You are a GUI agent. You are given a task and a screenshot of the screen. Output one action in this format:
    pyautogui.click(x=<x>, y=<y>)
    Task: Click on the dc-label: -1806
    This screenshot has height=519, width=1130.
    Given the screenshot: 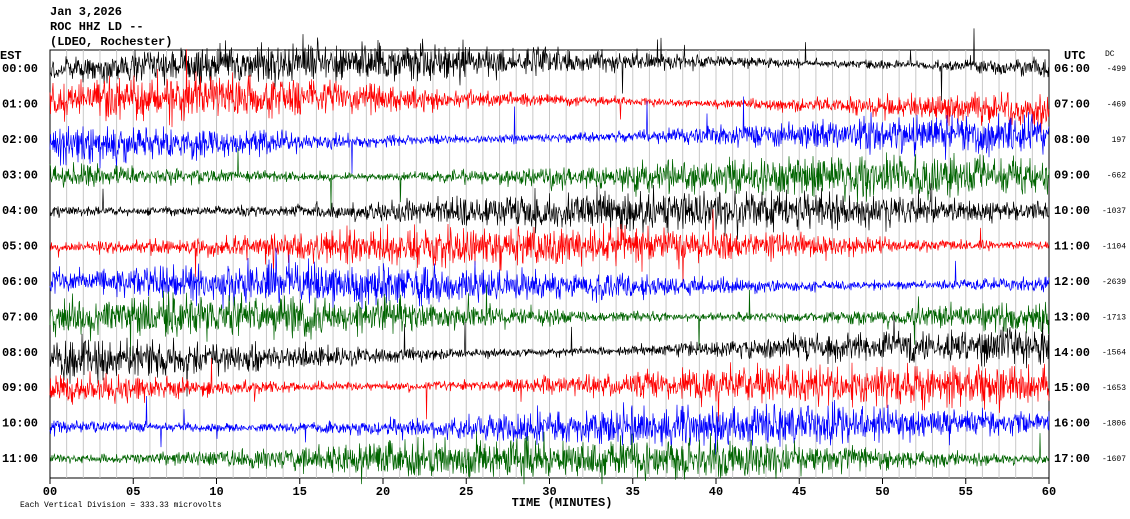 What is the action you would take?
    pyautogui.click(x=1114, y=424)
    